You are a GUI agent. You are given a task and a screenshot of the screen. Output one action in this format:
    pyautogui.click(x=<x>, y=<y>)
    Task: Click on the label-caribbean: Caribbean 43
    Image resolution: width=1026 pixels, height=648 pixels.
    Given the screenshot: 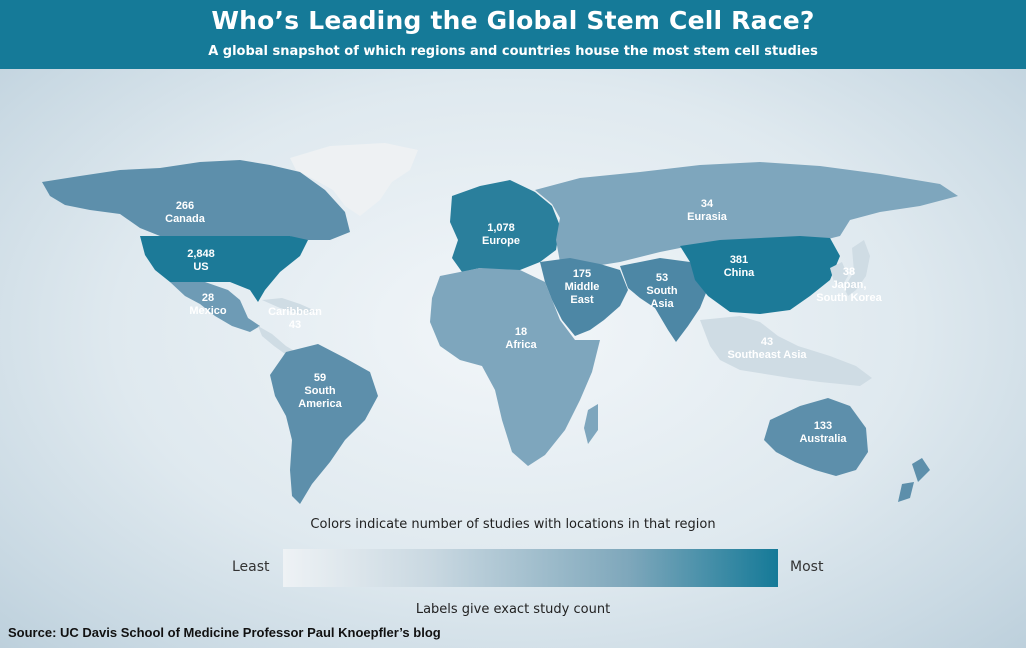 What is the action you would take?
    pyautogui.click(x=295, y=319)
    